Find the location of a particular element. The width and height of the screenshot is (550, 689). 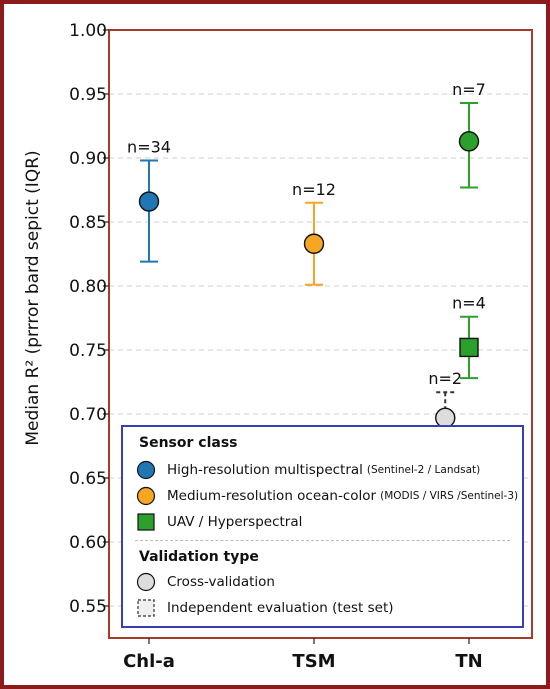

sample-size-label: n=12 is located at coordinates (314, 189).